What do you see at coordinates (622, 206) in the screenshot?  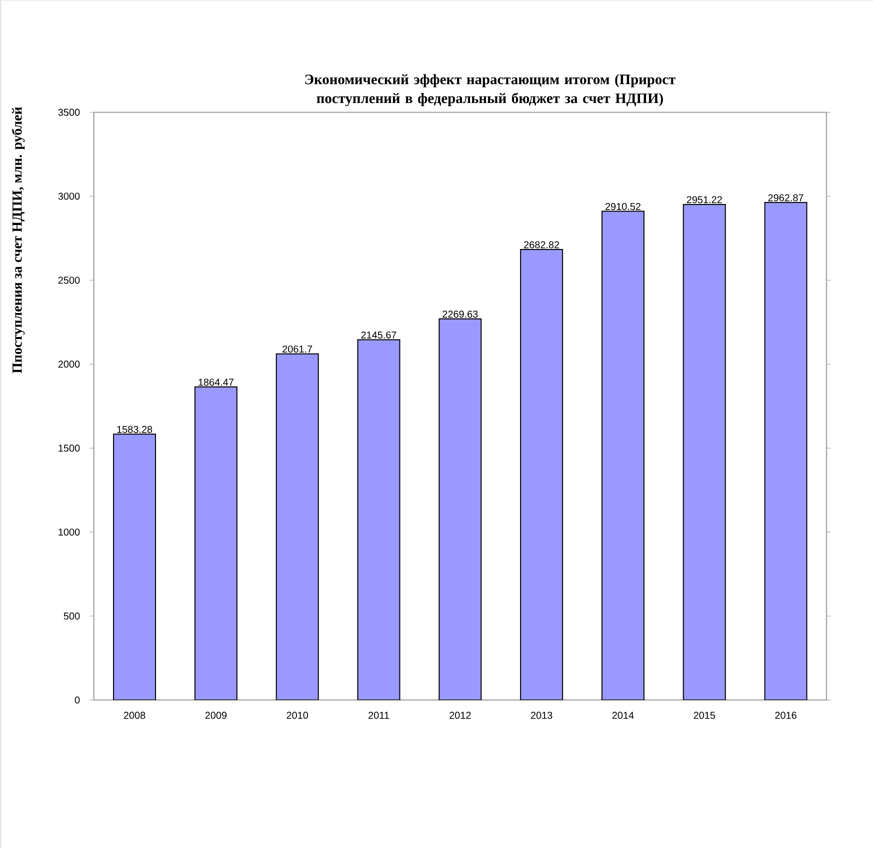 I see `data-label: 2910.52` at bounding box center [622, 206].